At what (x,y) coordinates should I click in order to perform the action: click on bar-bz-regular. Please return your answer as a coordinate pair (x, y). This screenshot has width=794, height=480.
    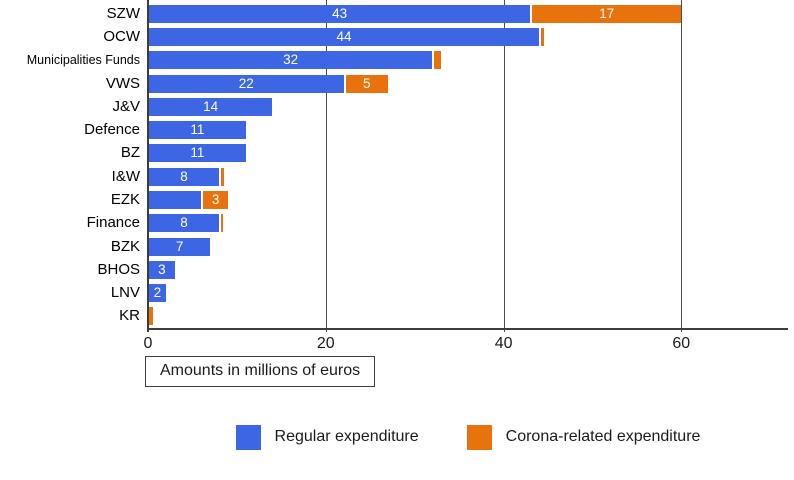
    Looking at the image, I should click on (197, 153).